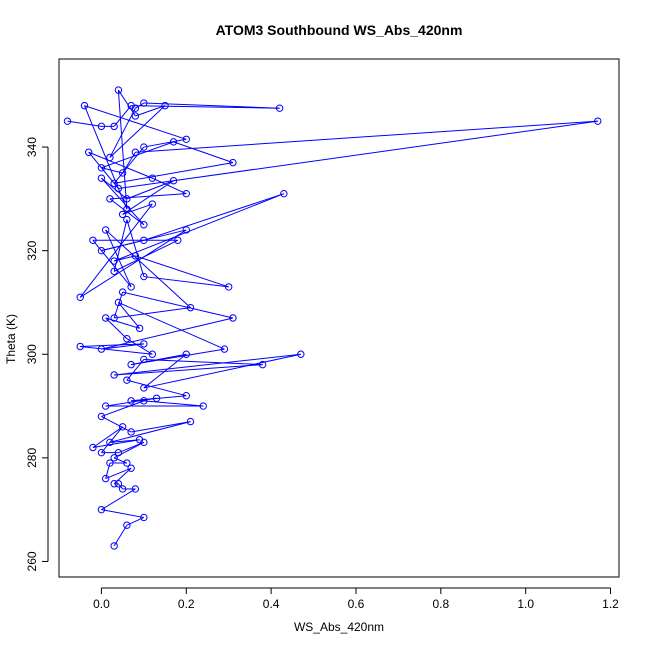  Describe the element at coordinates (32, 250) in the screenshot. I see `y-tick-label: 320` at that location.